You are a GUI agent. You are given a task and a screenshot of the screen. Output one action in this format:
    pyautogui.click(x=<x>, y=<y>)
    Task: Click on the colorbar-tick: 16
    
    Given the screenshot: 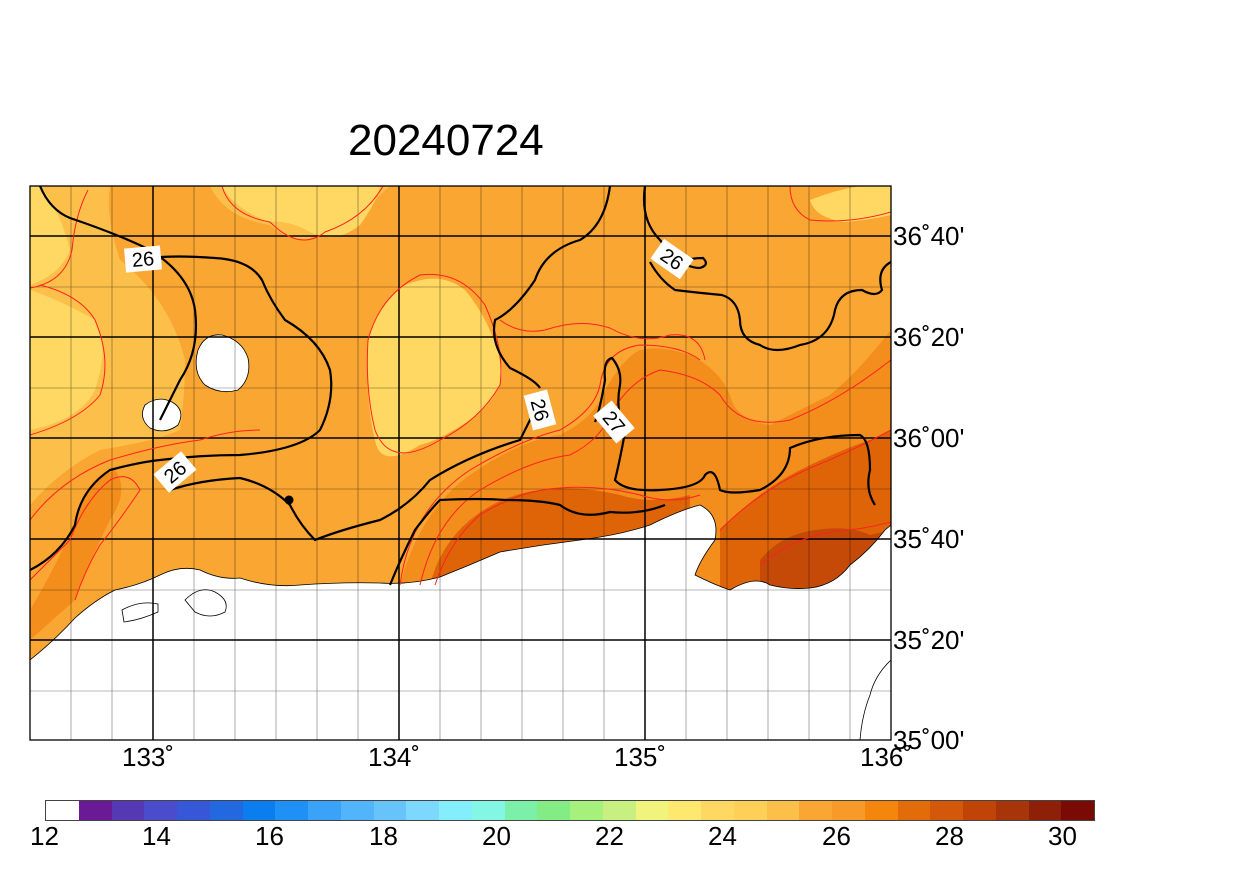 What is the action you would take?
    pyautogui.click(x=269, y=836)
    